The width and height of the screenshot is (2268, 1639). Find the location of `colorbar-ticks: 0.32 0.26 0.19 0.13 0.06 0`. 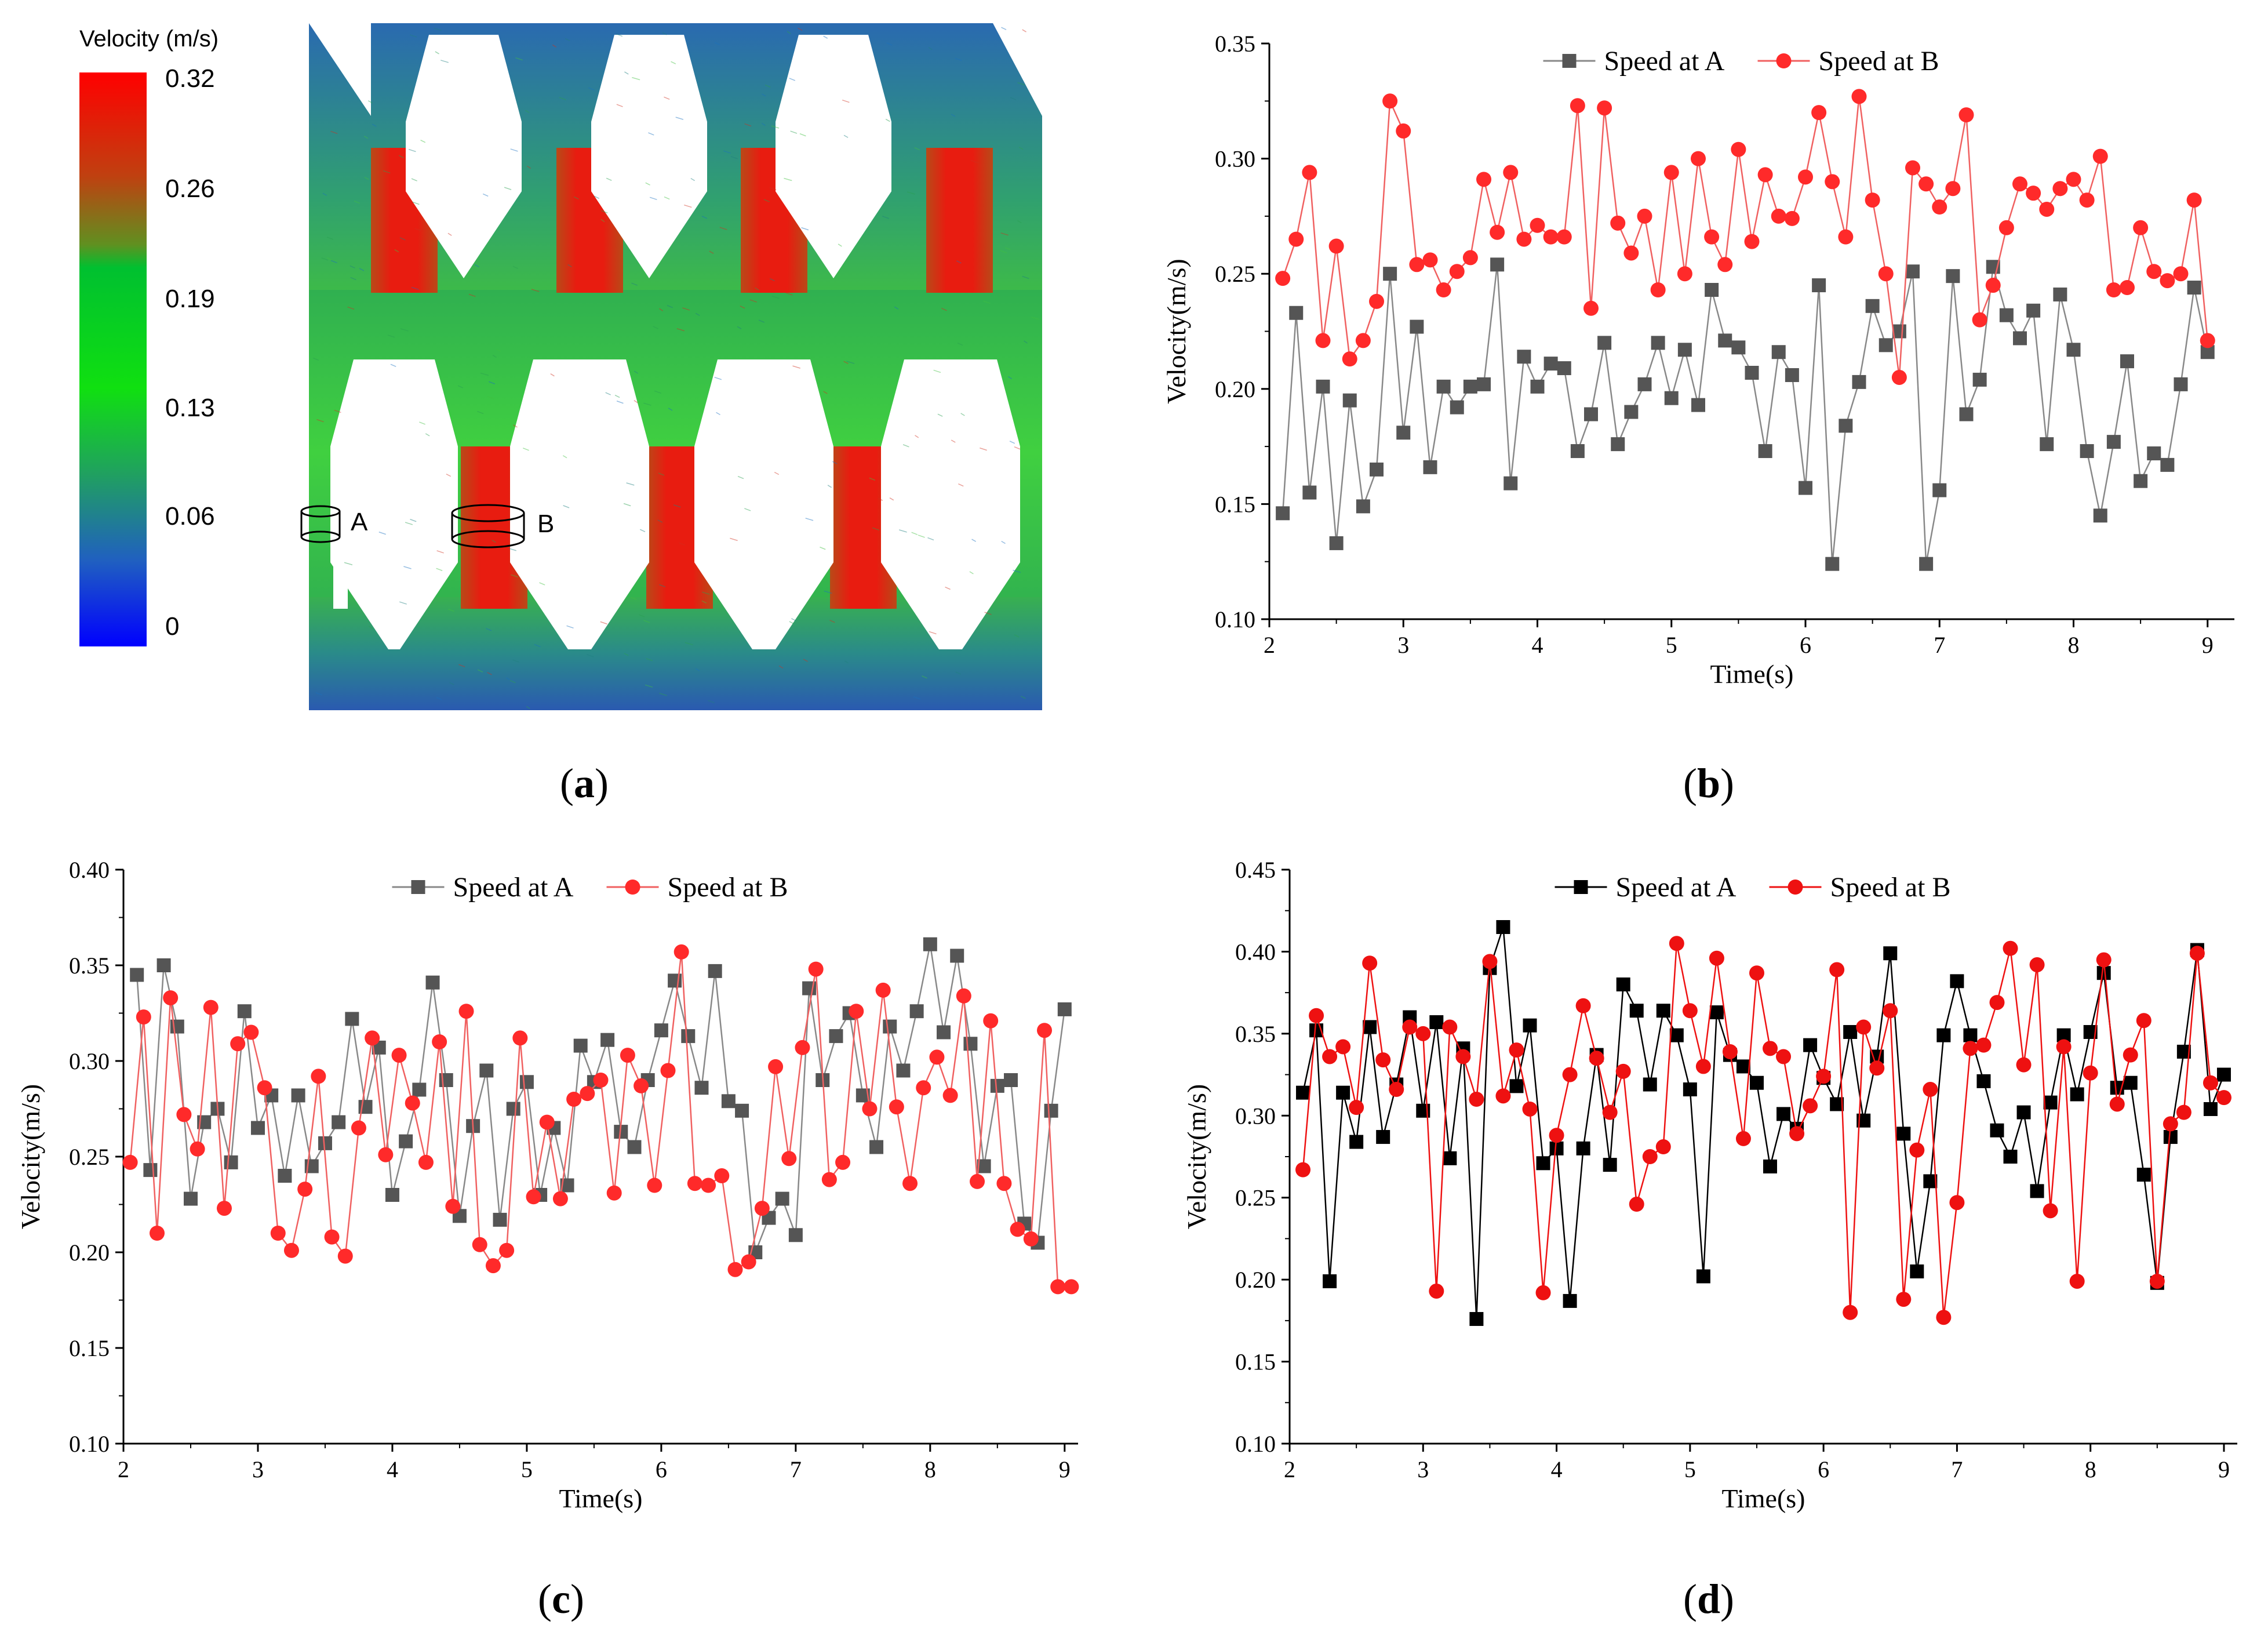

colorbar-ticks: 0.32 0.26 0.19 0.13 0.06 0 is located at coordinates (190, 353).